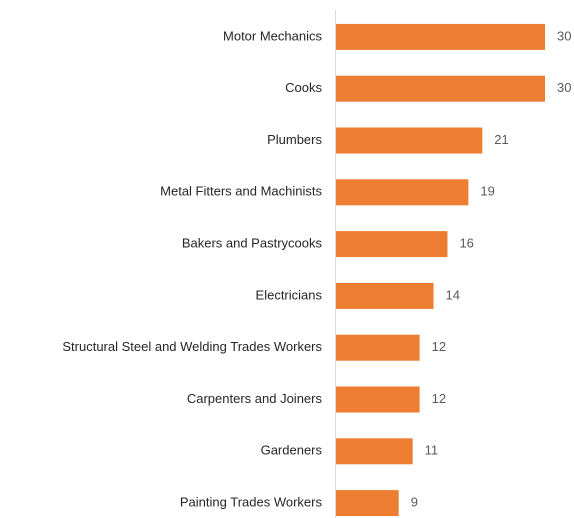  I want to click on value-label: 16, so click(466, 243).